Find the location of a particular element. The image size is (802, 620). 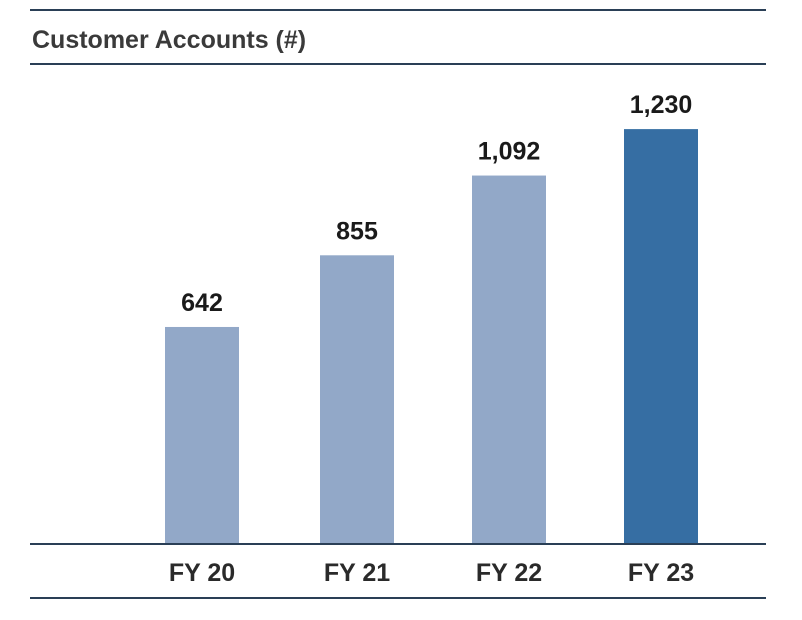

value-label: 1,092 is located at coordinates (509, 152).